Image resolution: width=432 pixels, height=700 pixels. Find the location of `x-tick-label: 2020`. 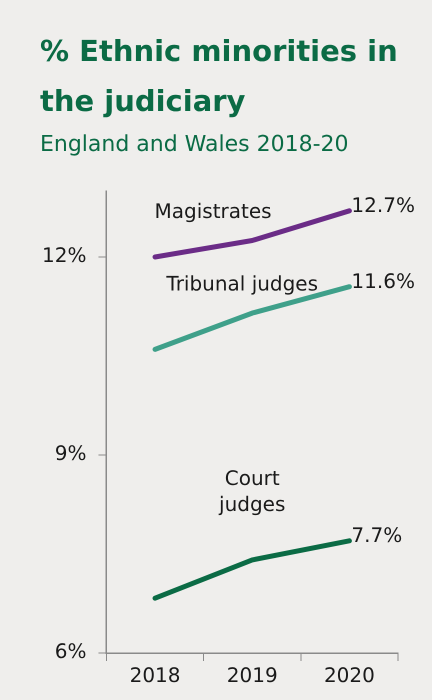

x-tick-label: 2020 is located at coordinates (349, 675).